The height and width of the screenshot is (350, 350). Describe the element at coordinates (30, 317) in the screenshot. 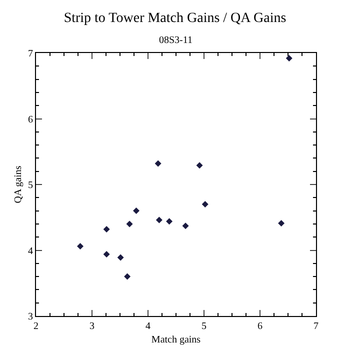

I see `y-tick-label: 3` at that location.